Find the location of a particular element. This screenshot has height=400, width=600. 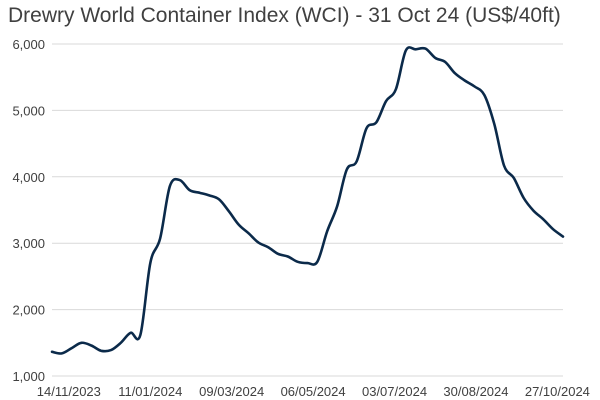

x-tick-label: 03/07/2024 is located at coordinates (394, 391).